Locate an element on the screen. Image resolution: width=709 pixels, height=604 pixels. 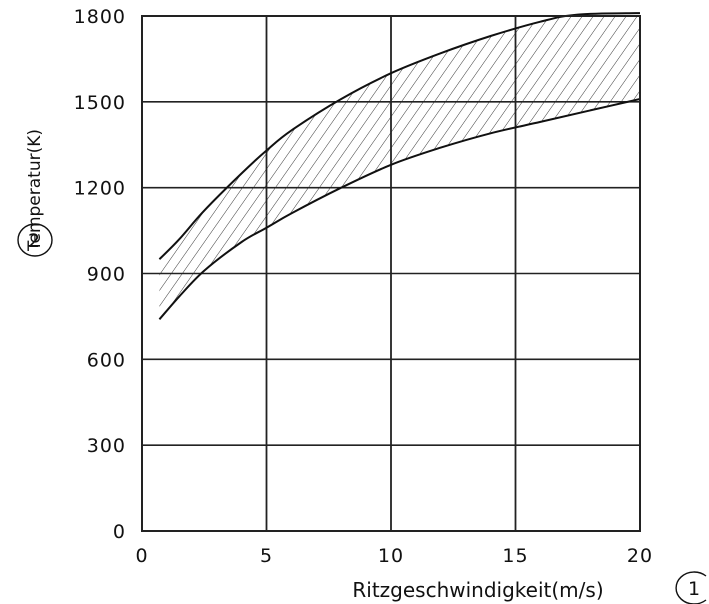
y-tick-label: 0 is located at coordinates (119, 532).